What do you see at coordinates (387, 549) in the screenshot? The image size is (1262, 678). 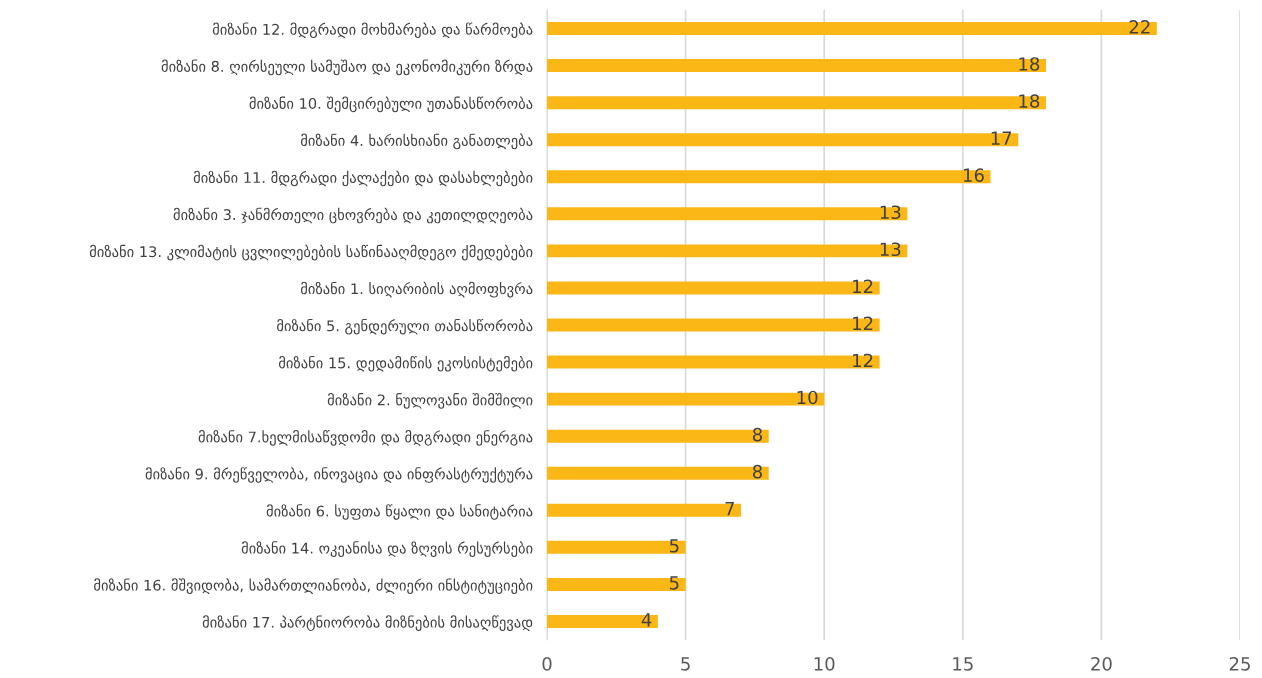 I see `y-tick-label: მიზანი 14. ოკეანისა და ზღვის რესურსები` at bounding box center [387, 549].